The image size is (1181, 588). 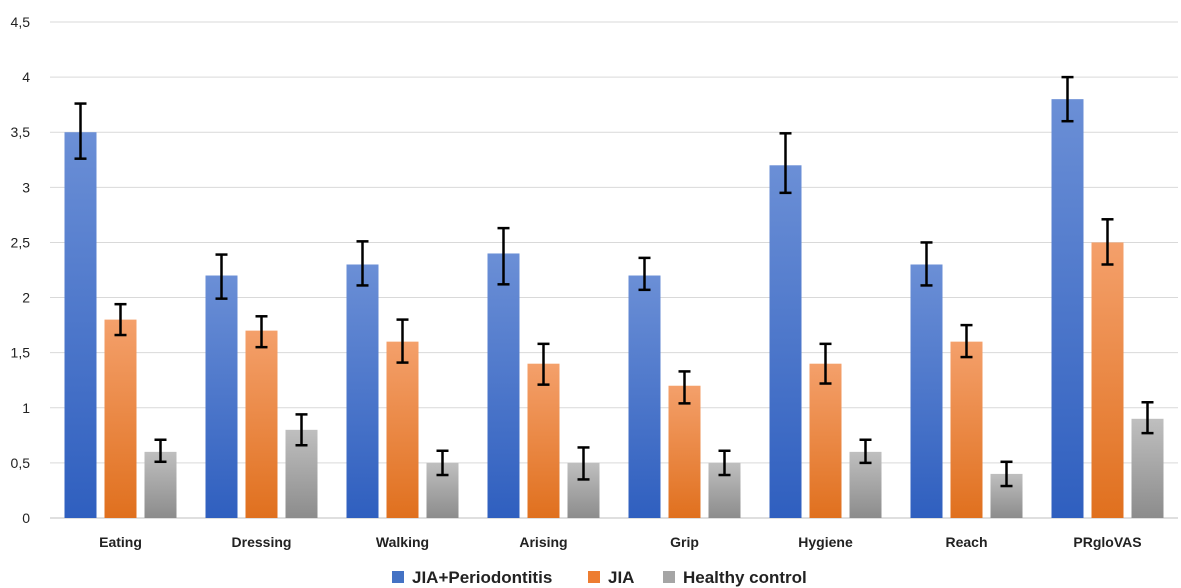 I want to click on bar-jia-periodontitis-prglovas, so click(x=1067, y=309).